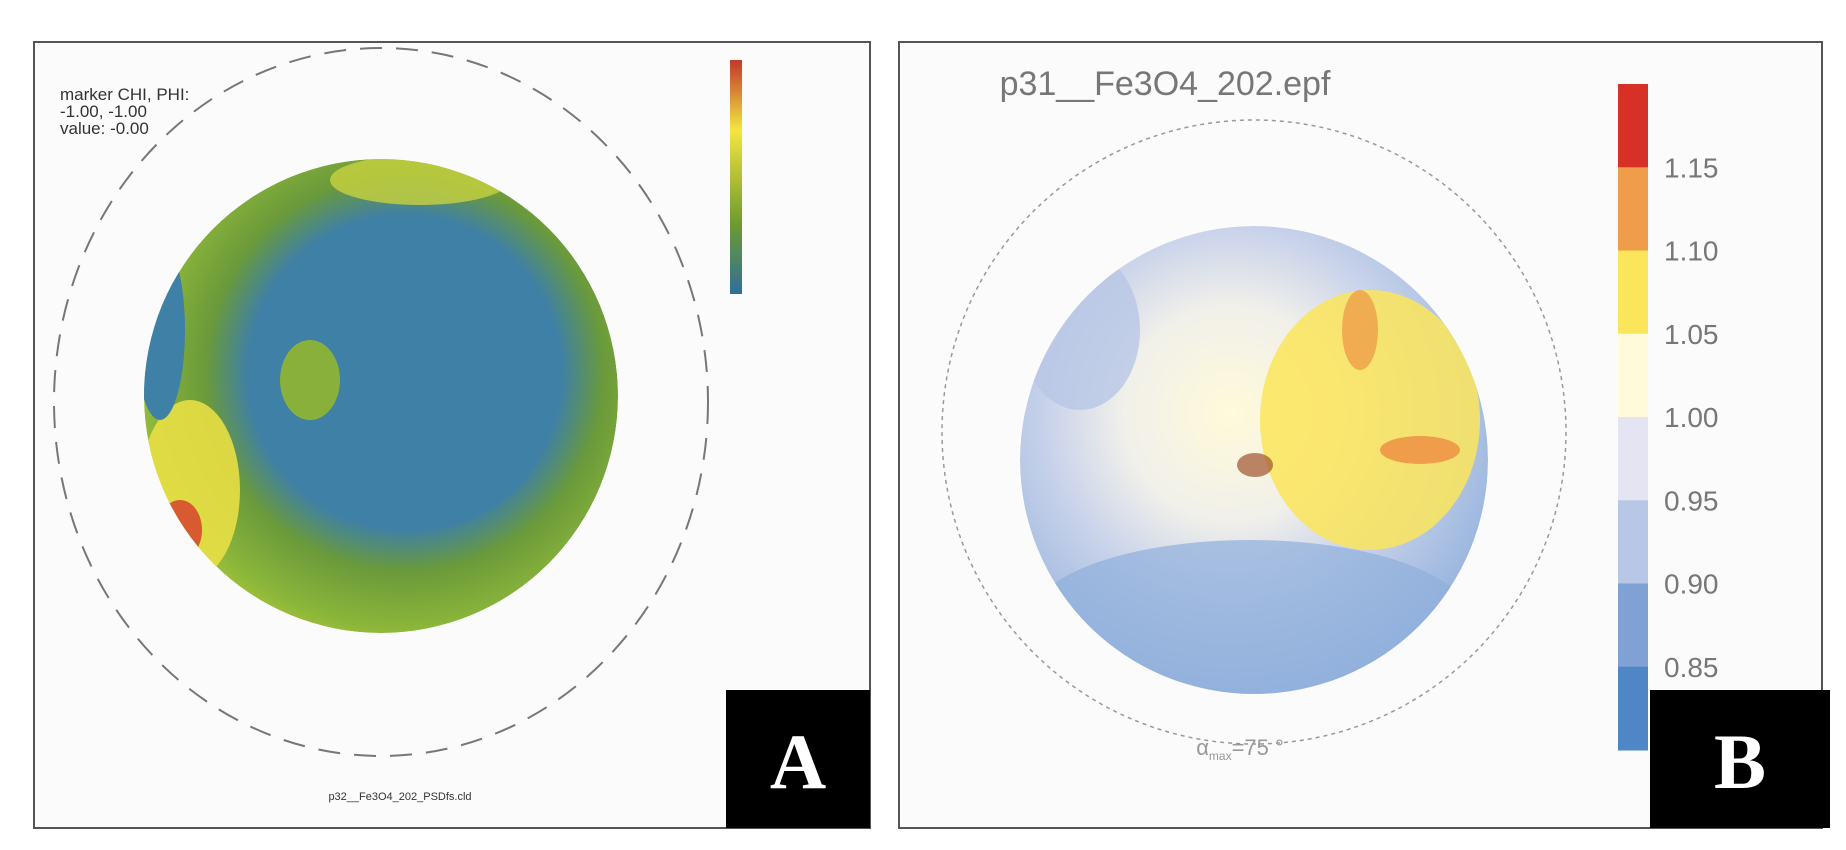 The height and width of the screenshot is (850, 1846). Describe the element at coordinates (1691, 667) in the screenshot. I see `colorbar-label: 0.85` at that location.